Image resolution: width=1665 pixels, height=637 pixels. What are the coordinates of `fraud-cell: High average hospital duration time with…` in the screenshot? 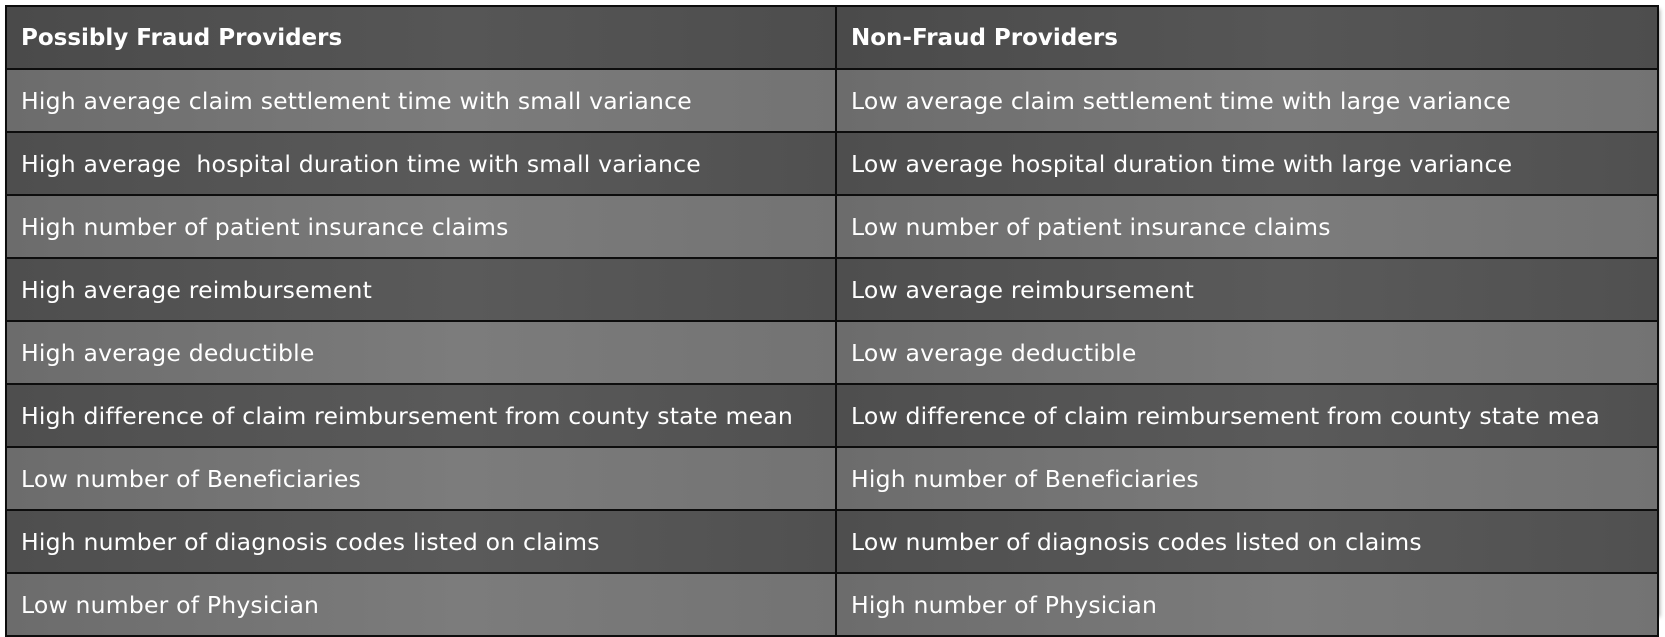 It's located at (421, 163).